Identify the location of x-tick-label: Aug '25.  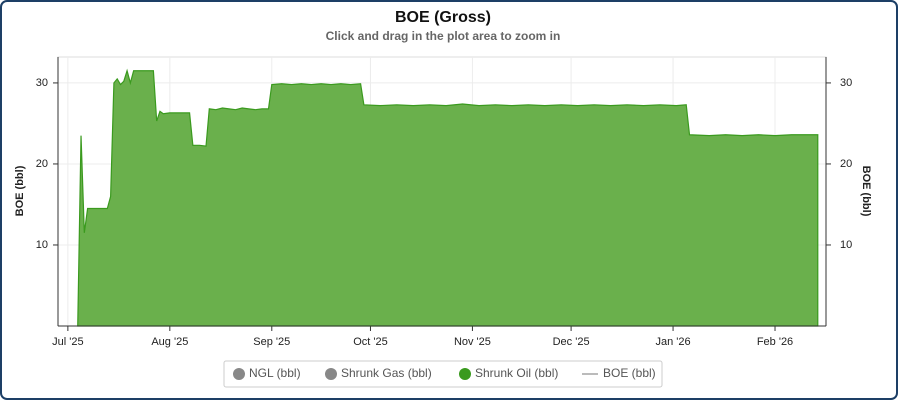
(169, 342).